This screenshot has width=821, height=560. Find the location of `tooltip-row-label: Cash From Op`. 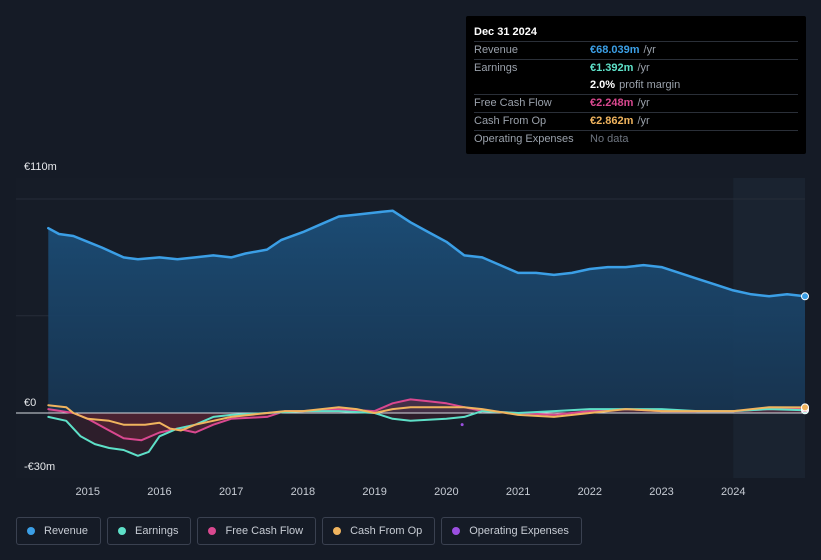

tooltip-row-label: Cash From Op is located at coordinates (510, 121).